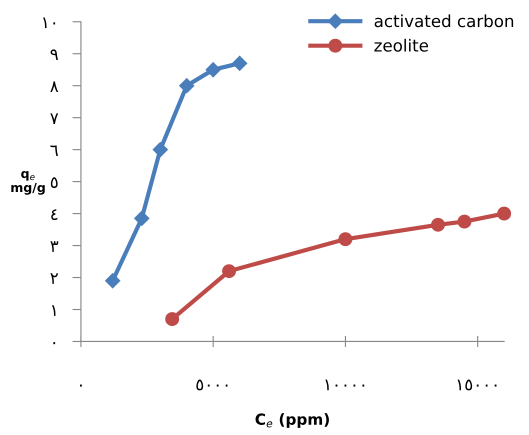 The width and height of the screenshot is (529, 435). Describe the element at coordinates (54, 182) in the screenshot. I see `y-tick-label: ٥` at that location.